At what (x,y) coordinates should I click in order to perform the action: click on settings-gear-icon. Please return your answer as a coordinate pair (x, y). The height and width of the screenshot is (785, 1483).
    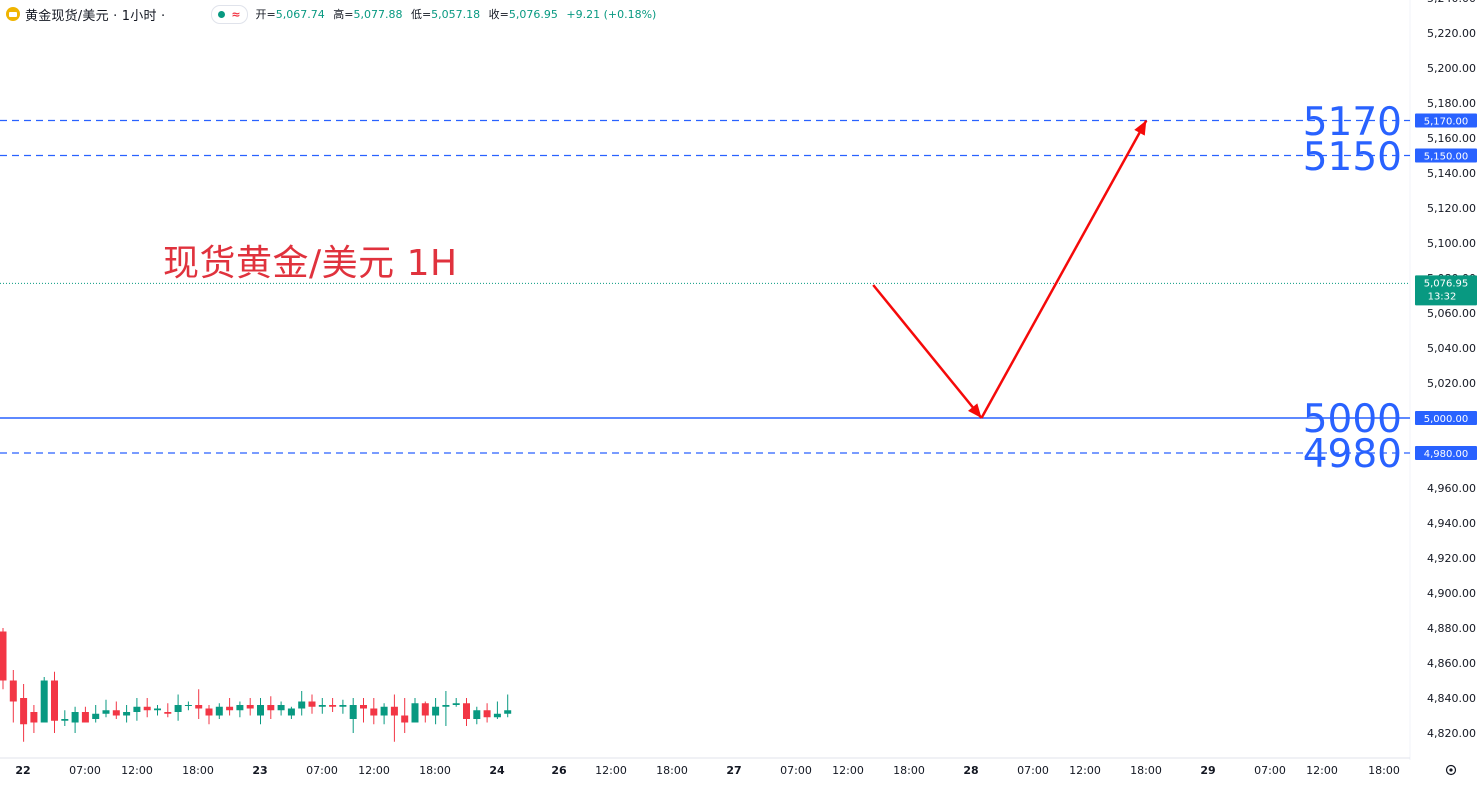
    Looking at the image, I should click on (1451, 770).